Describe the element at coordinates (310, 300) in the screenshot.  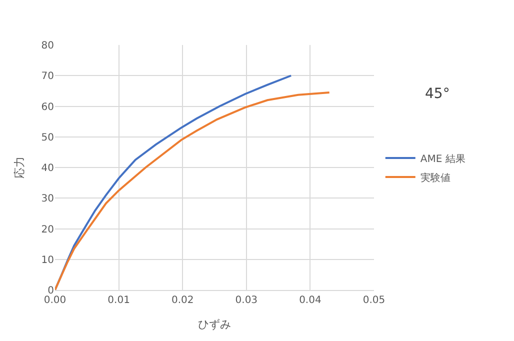
I see `x-tick-label: 0.04` at that location.